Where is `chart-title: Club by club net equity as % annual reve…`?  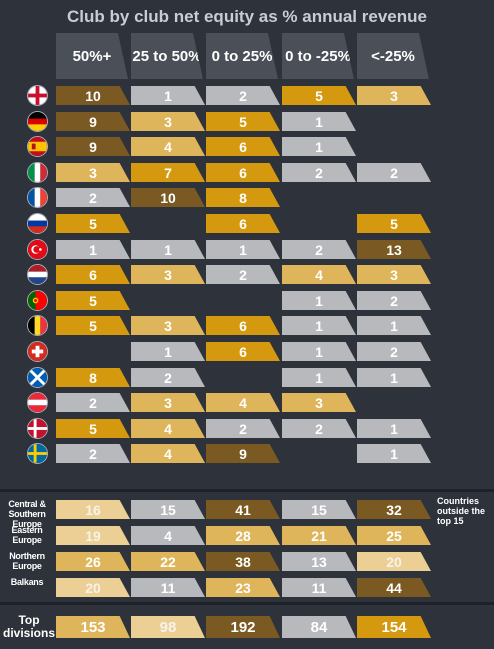
chart-title: Club by club net equity as % annual reve… is located at coordinates (247, 16).